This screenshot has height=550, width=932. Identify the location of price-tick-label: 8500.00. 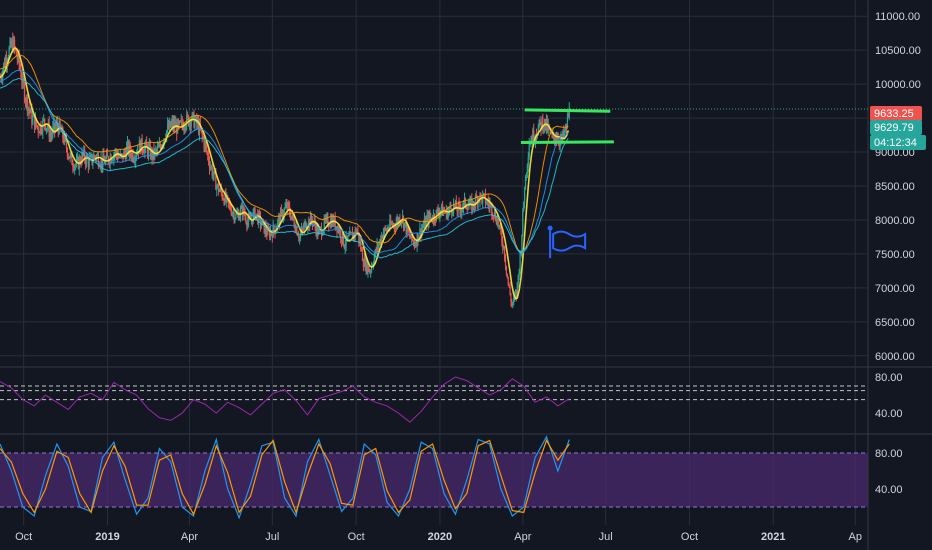
(895, 187).